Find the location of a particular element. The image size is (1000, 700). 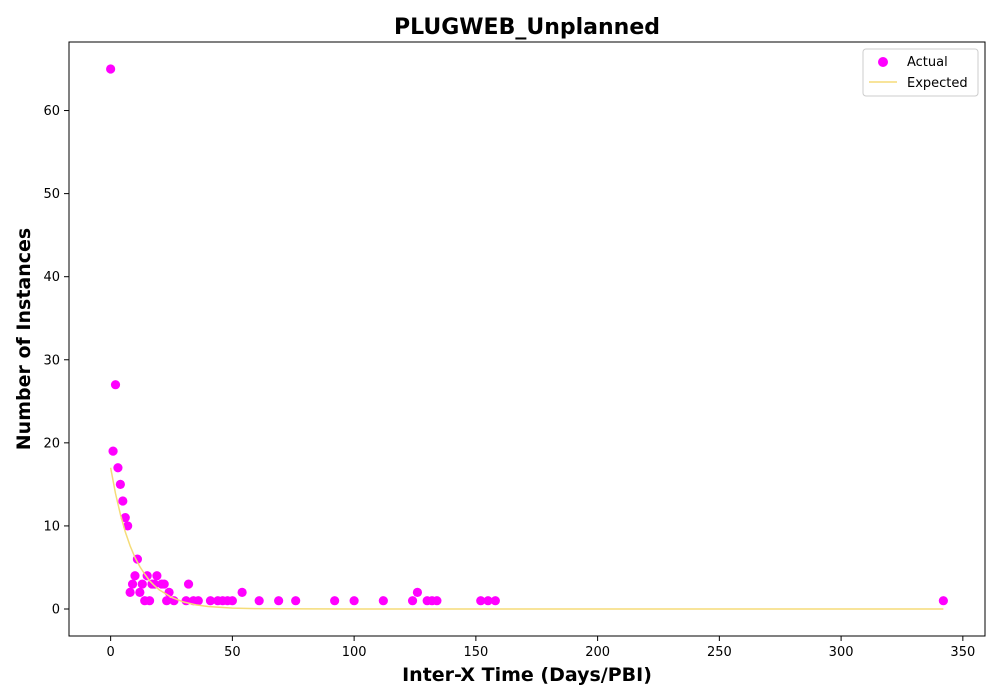

y-tick-label: 40 is located at coordinates (51, 277).